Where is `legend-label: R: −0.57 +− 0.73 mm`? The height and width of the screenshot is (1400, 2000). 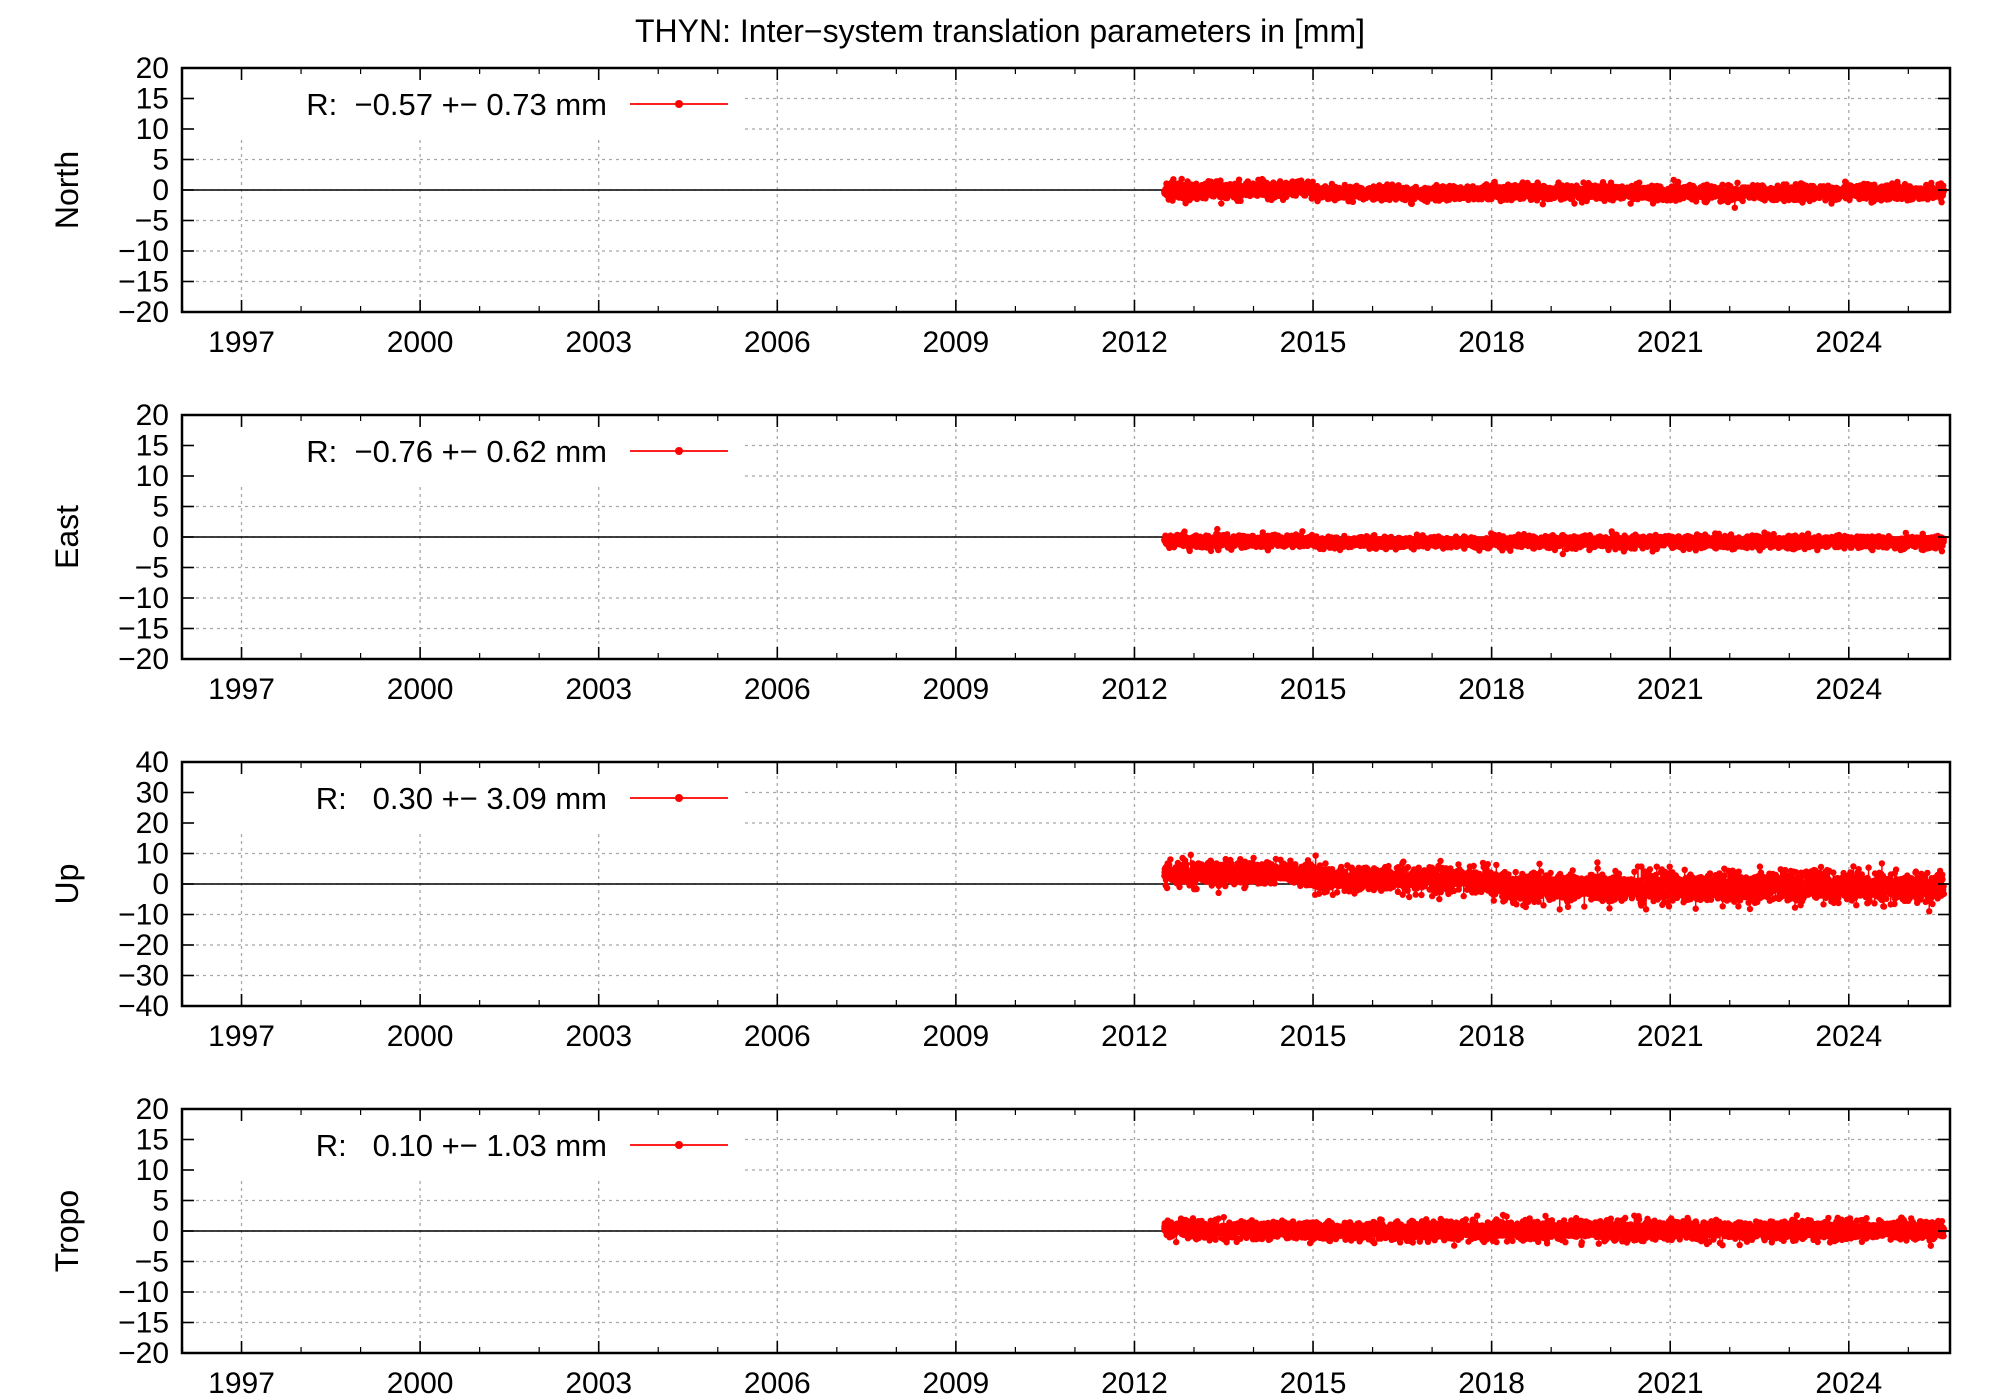
legend-label: R: −0.57 +− 0.73 mm is located at coordinates (456, 104).